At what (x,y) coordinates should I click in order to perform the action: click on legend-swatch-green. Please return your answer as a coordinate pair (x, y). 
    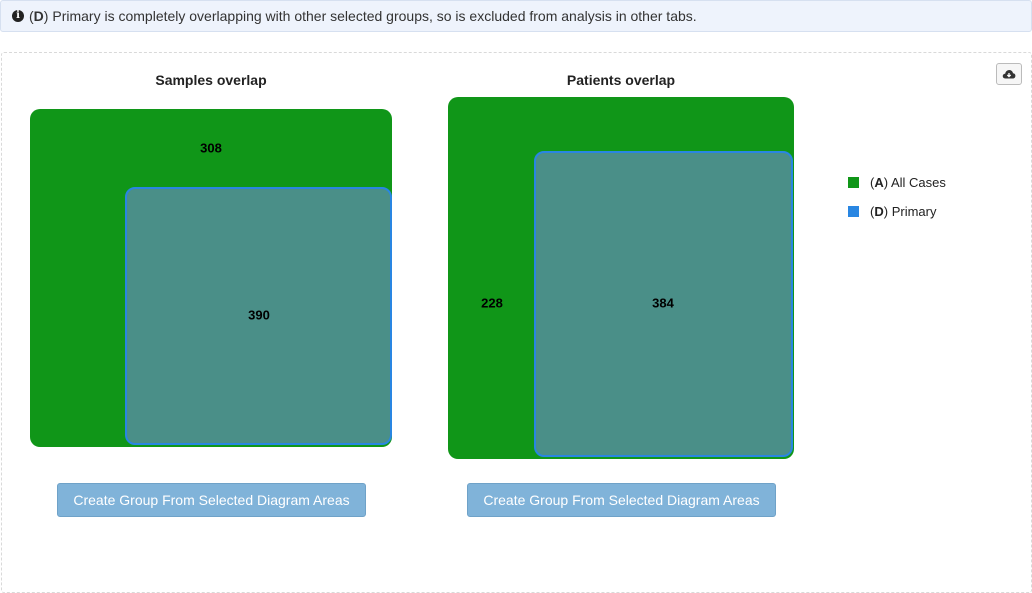
    Looking at the image, I should click on (853, 182).